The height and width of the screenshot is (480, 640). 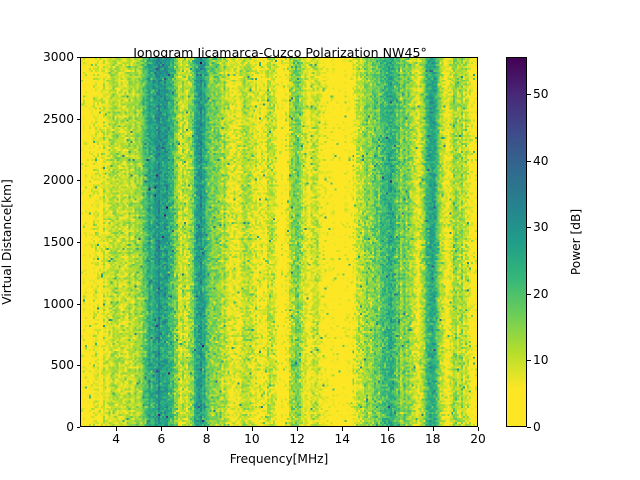 What do you see at coordinates (252, 439) in the screenshot?
I see `x-tick-label: 10` at bounding box center [252, 439].